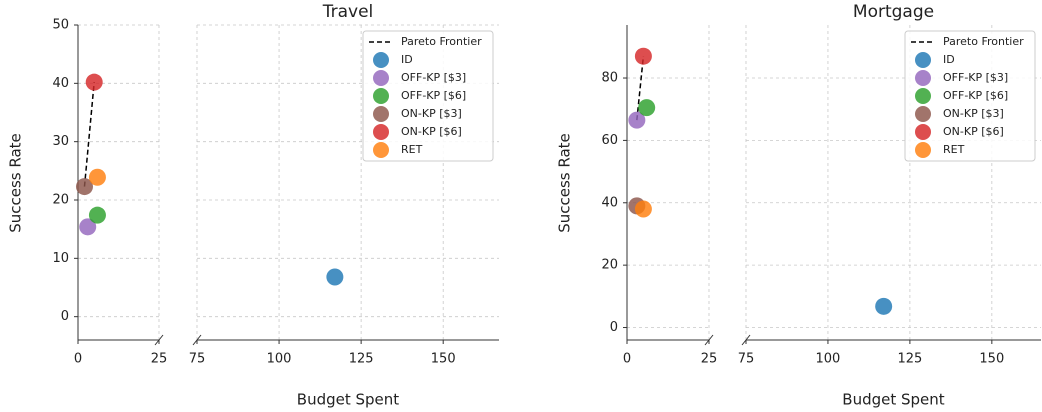 This screenshot has height=412, width=1042. I want to click on y-tick-label: 80, so click(609, 78).